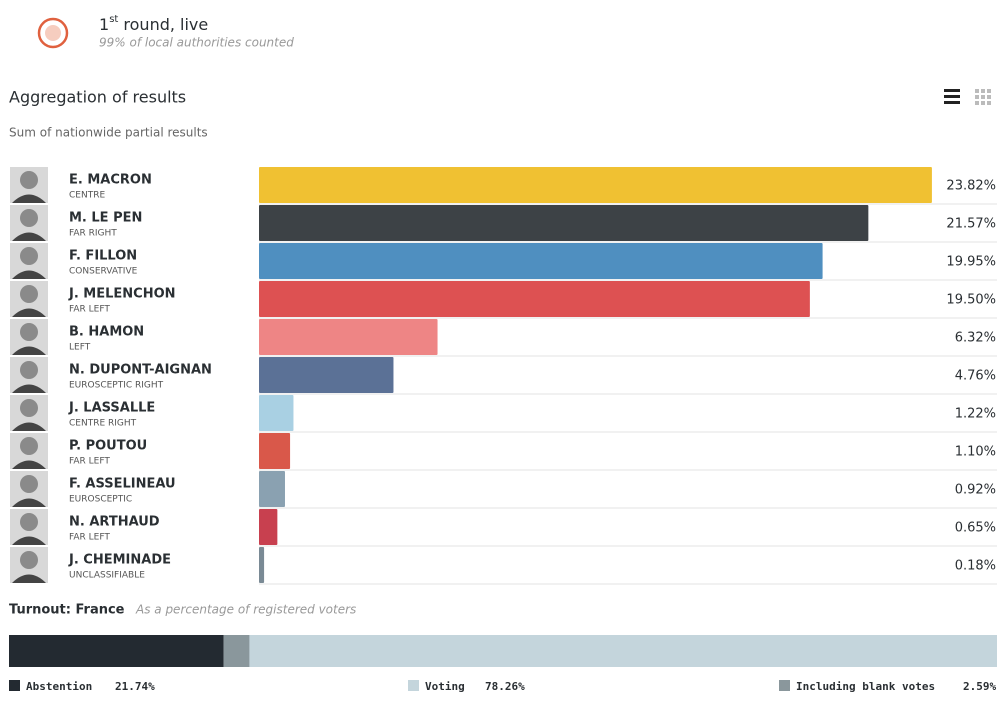 The image size is (1006, 708). Describe the element at coordinates (108, 446) in the screenshot. I see `candidate-name: P. POUTOU` at that location.